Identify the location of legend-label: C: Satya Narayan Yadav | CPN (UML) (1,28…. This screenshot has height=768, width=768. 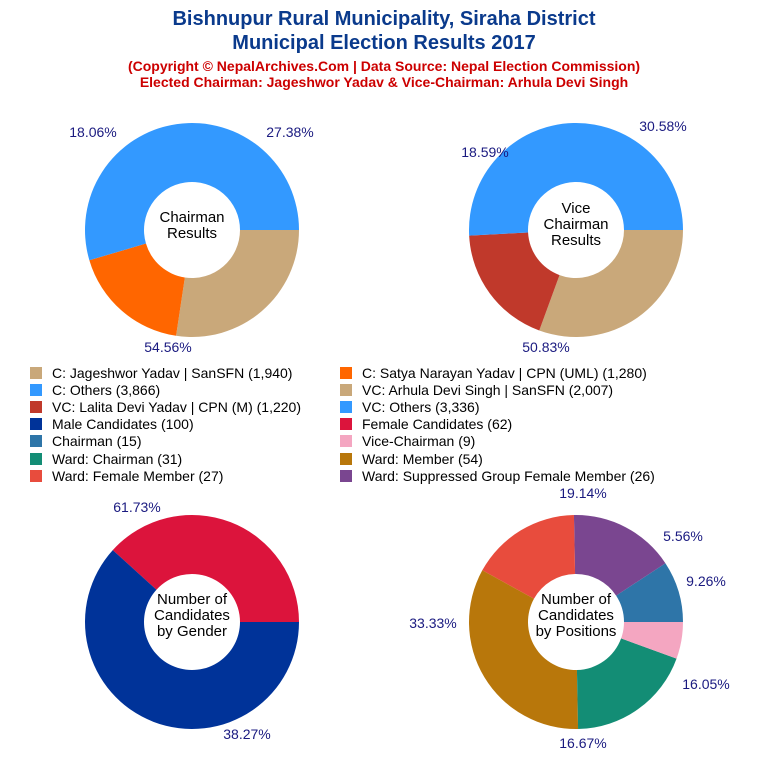
(504, 372).